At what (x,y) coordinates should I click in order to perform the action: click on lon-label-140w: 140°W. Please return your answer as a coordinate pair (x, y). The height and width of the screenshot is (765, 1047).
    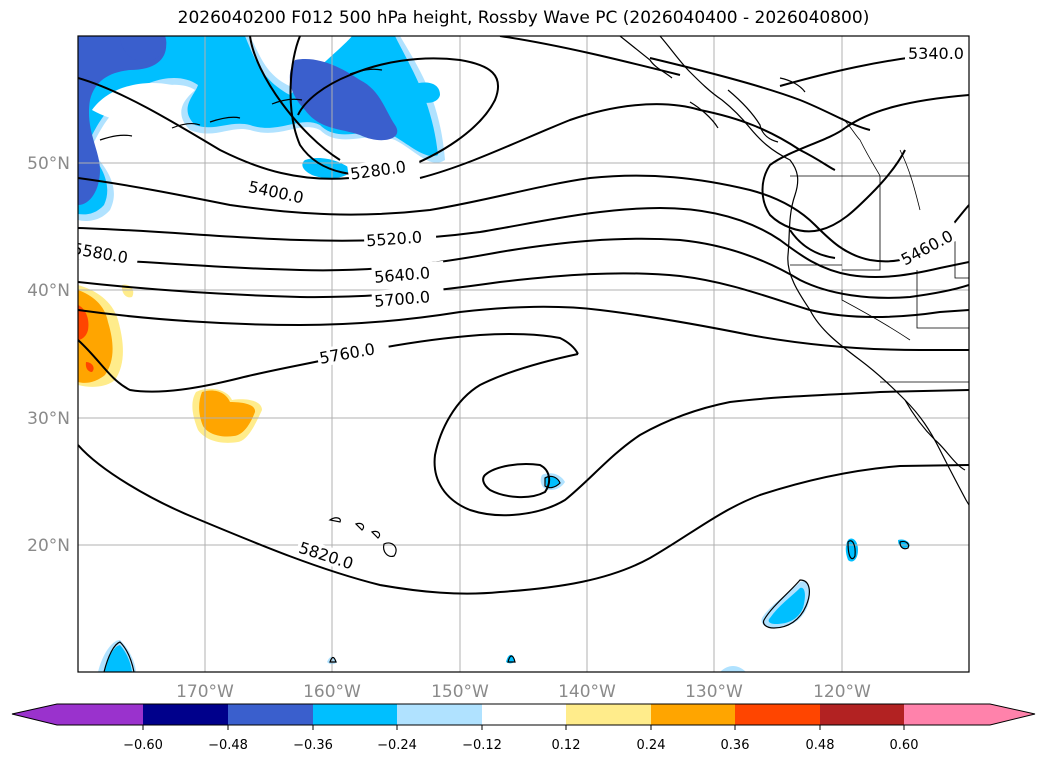
    Looking at the image, I should click on (587, 692).